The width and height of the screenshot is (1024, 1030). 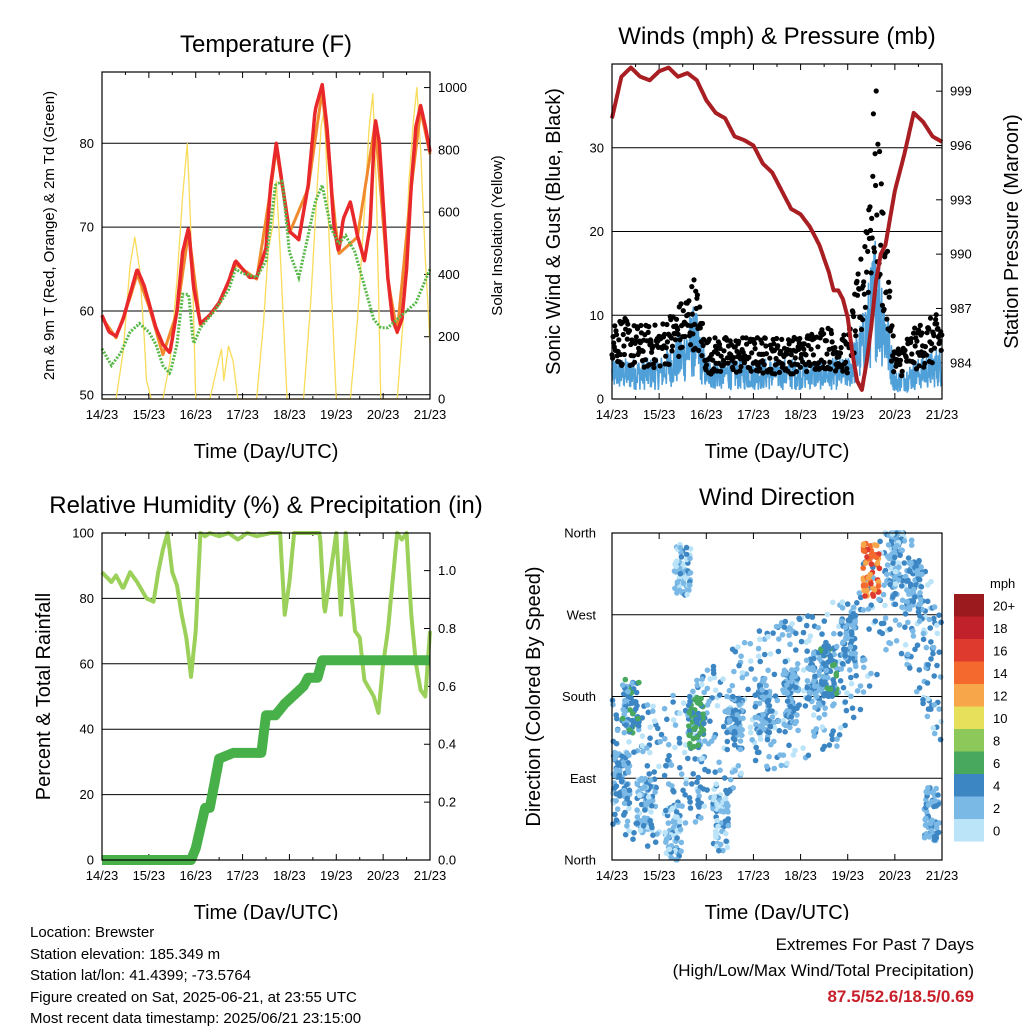 What do you see at coordinates (961, 199) in the screenshot?
I see `y-right-tick-label: 993` at bounding box center [961, 199].